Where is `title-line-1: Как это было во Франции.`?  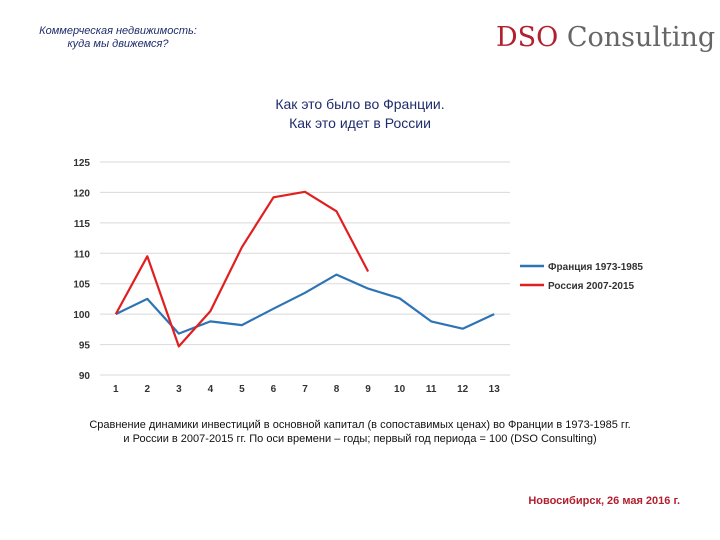
title-line-1: Как это было во Франции. is located at coordinates (360, 104).